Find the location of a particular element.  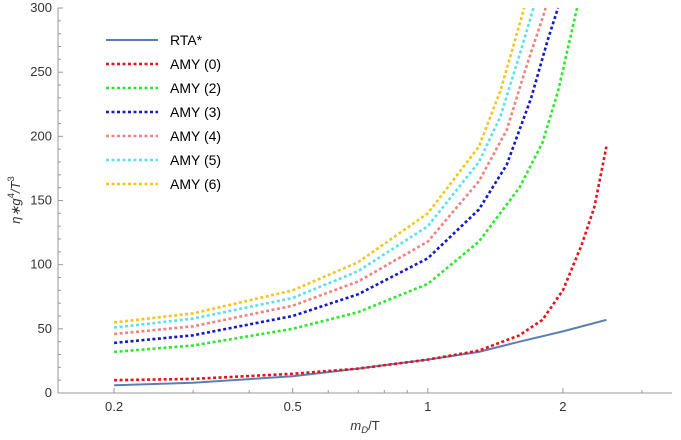

y-axis-ticks: 0 50 100 150 200 250 300 is located at coordinates (46, 200).